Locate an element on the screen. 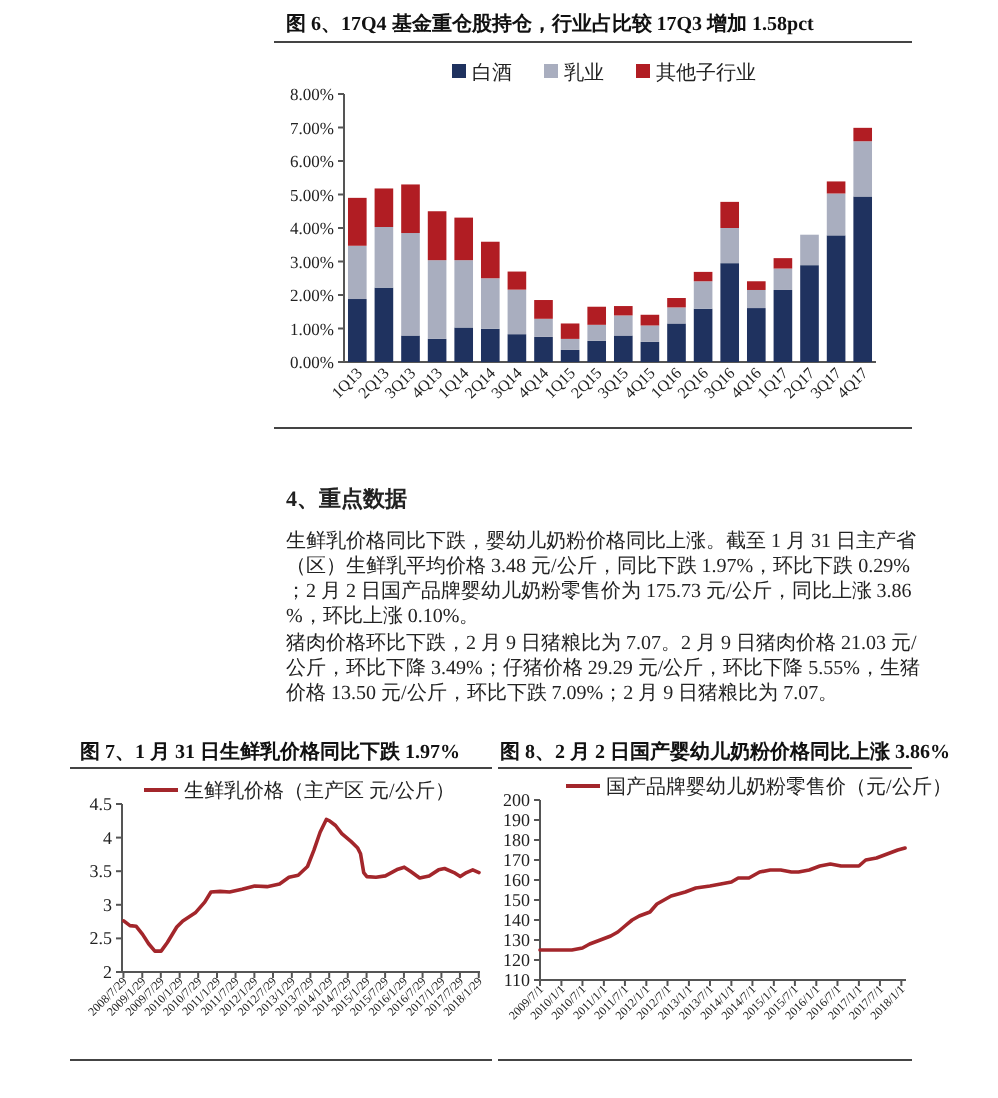 The height and width of the screenshot is (1098, 998). chart-title: 图 6、17Q4 基金重仓股持仓，行业占比较 17Q3 增加 1.58pct is located at coordinates (551, 24).